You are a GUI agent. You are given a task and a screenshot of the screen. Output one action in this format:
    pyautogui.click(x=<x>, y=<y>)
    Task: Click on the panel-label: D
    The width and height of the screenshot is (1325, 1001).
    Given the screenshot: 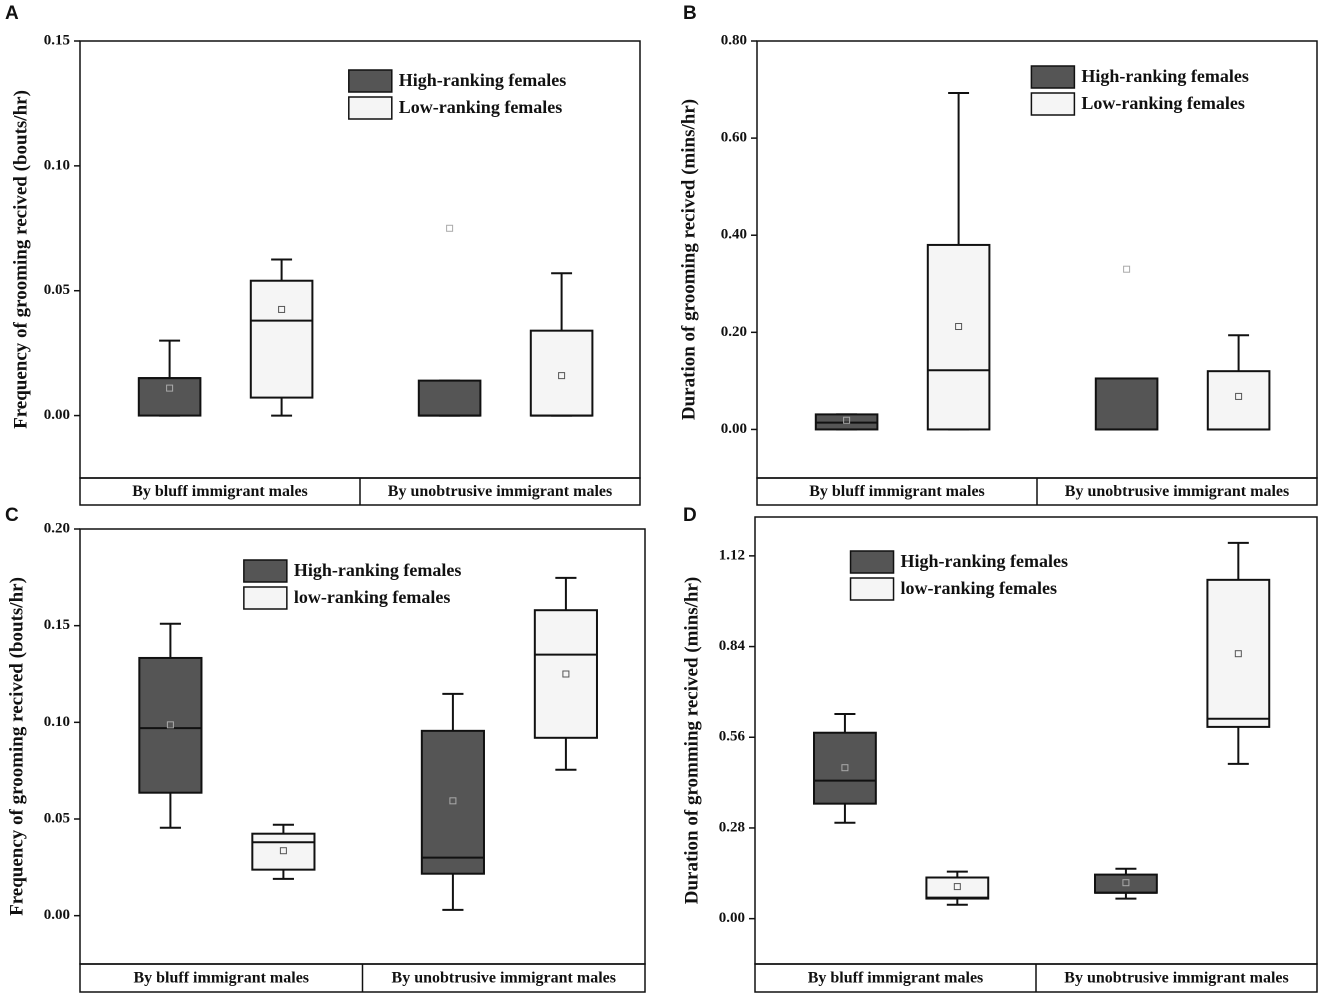 What is the action you would take?
    pyautogui.click(x=690, y=515)
    